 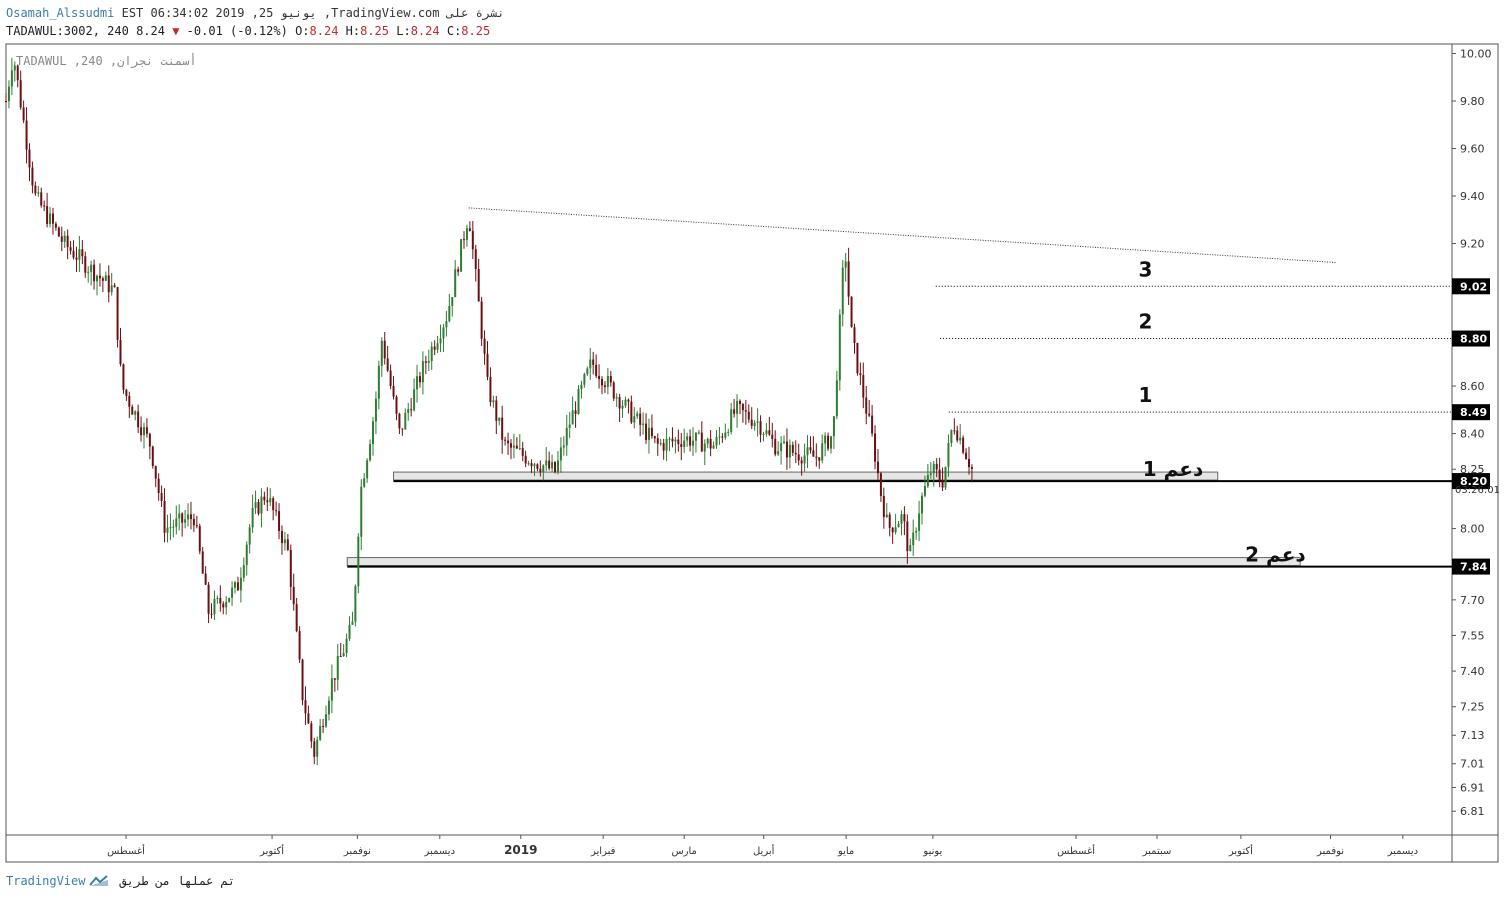 What do you see at coordinates (902, 235) in the screenshot?
I see `trendline` at bounding box center [902, 235].